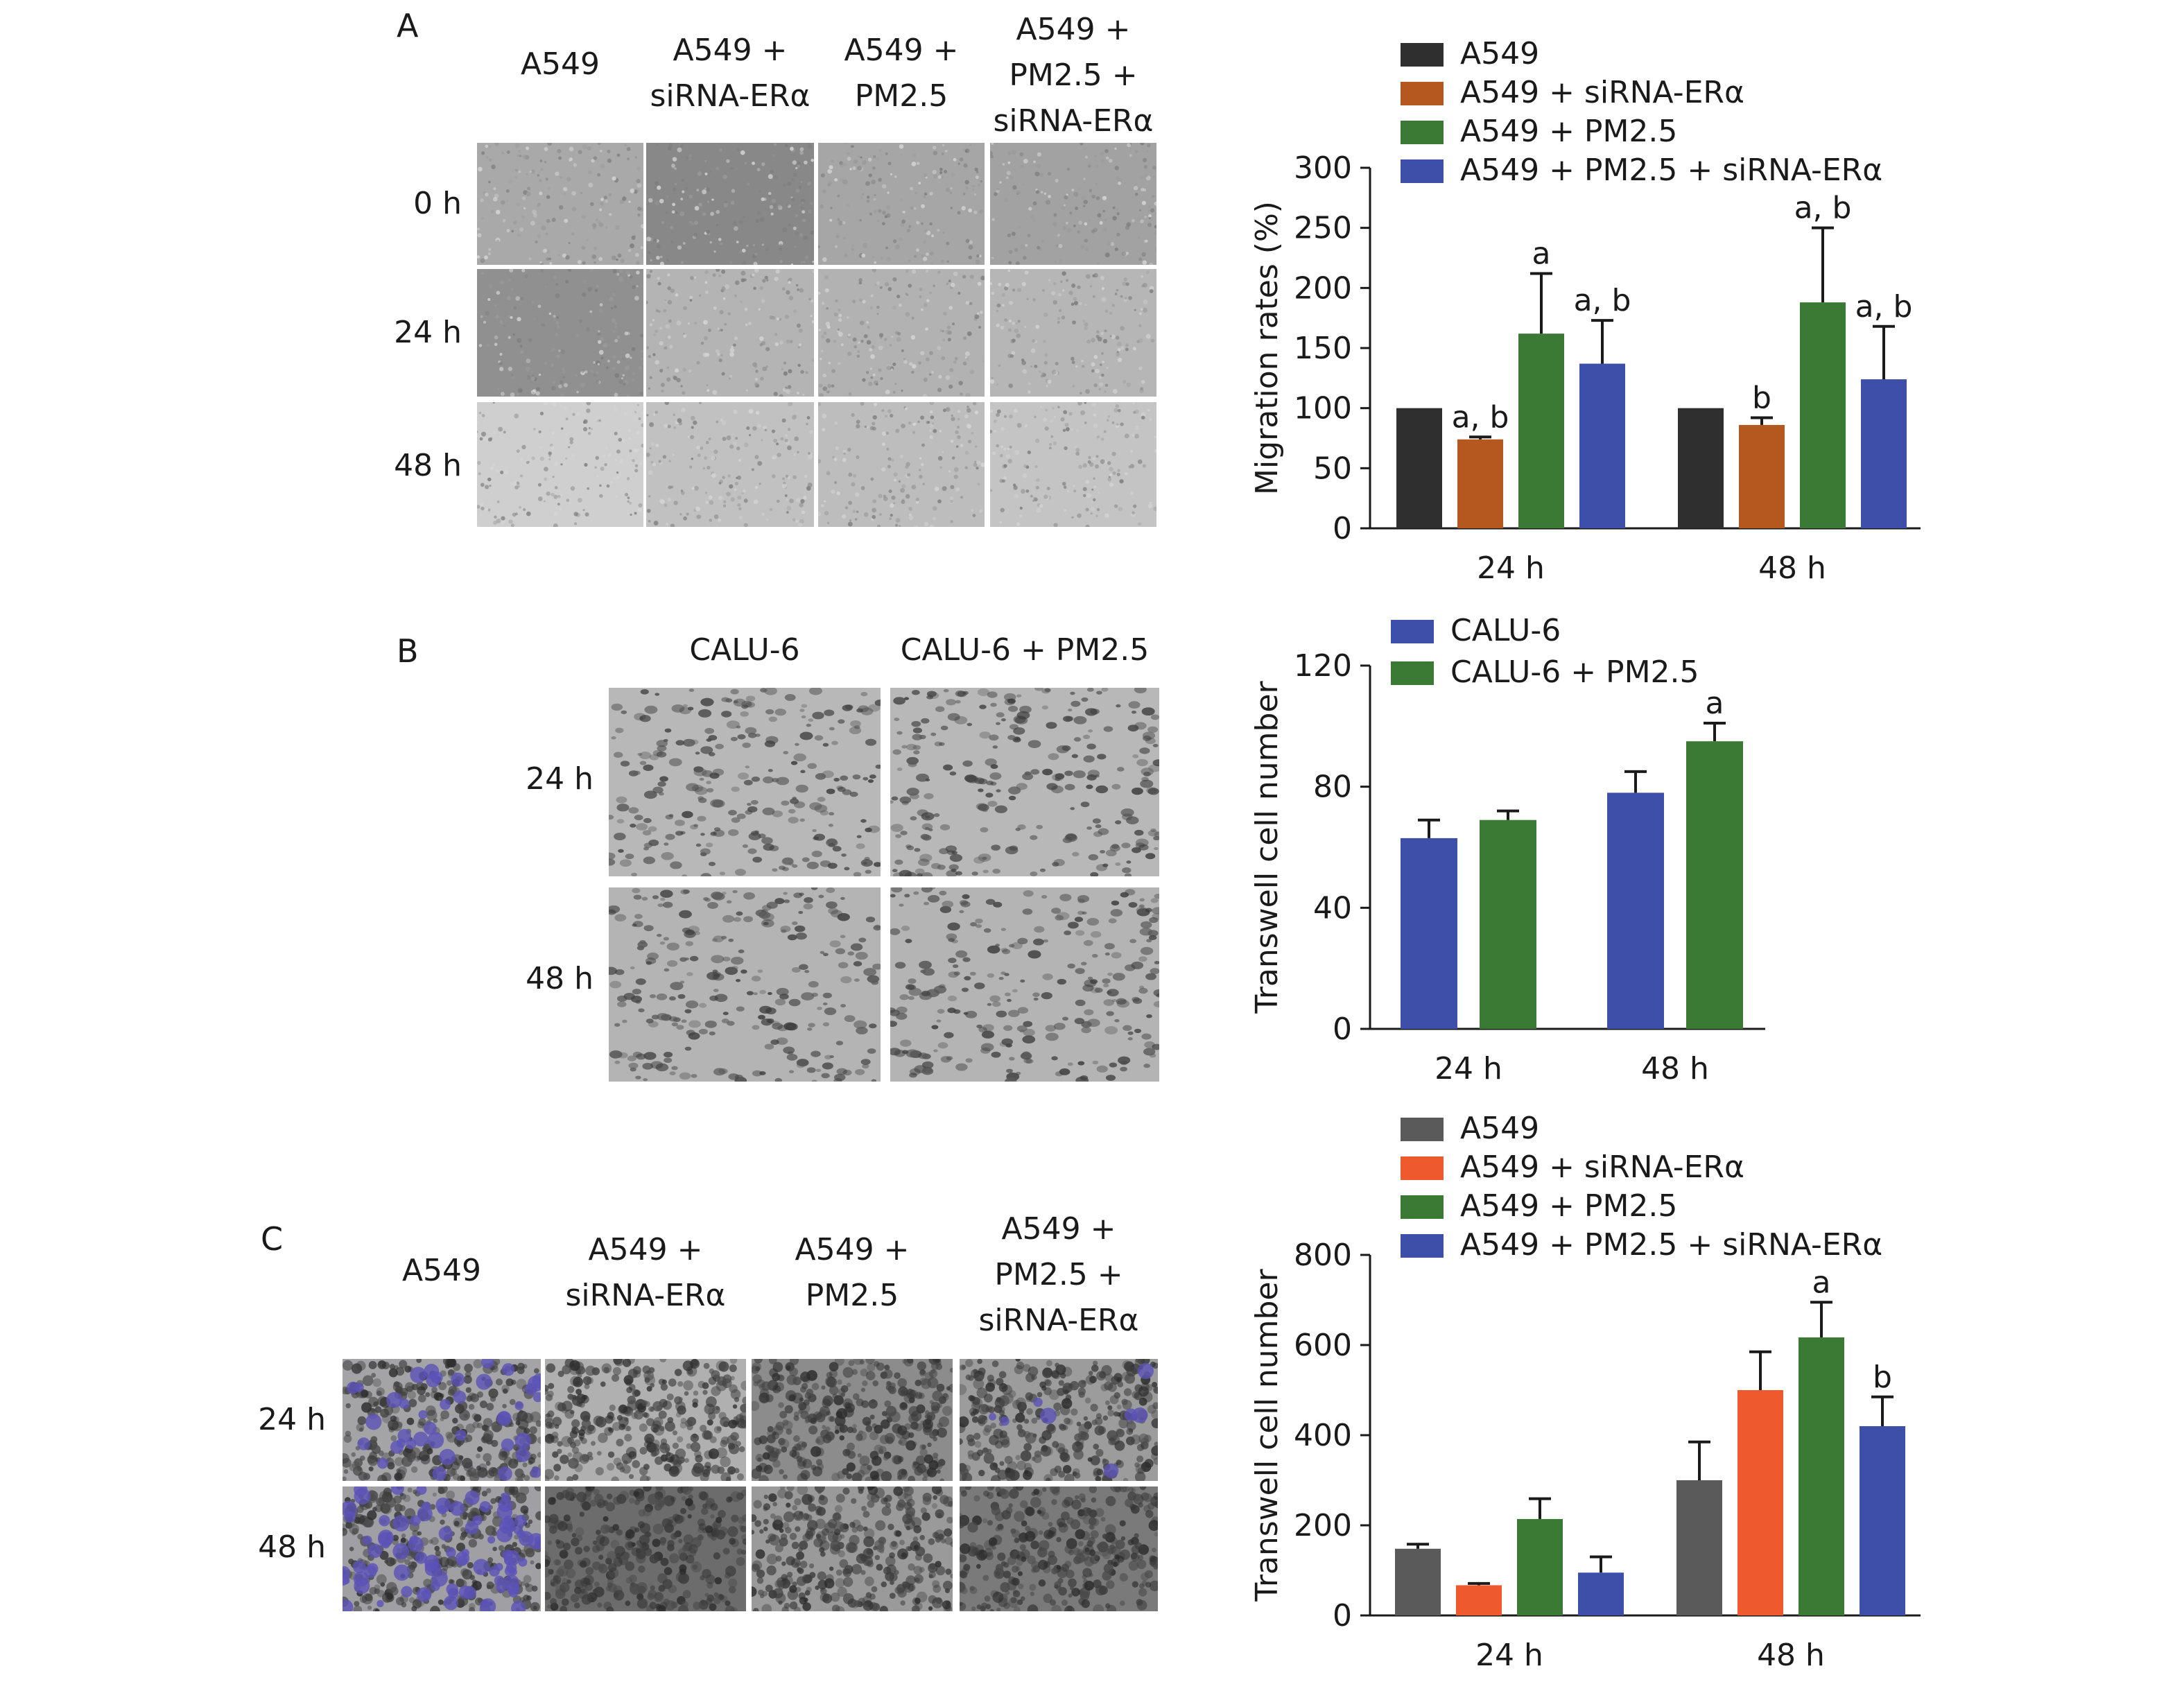 This screenshot has width=2184, height=1682. I want to click on legend-label: CALU-6 + PM2.5, so click(1574, 672).